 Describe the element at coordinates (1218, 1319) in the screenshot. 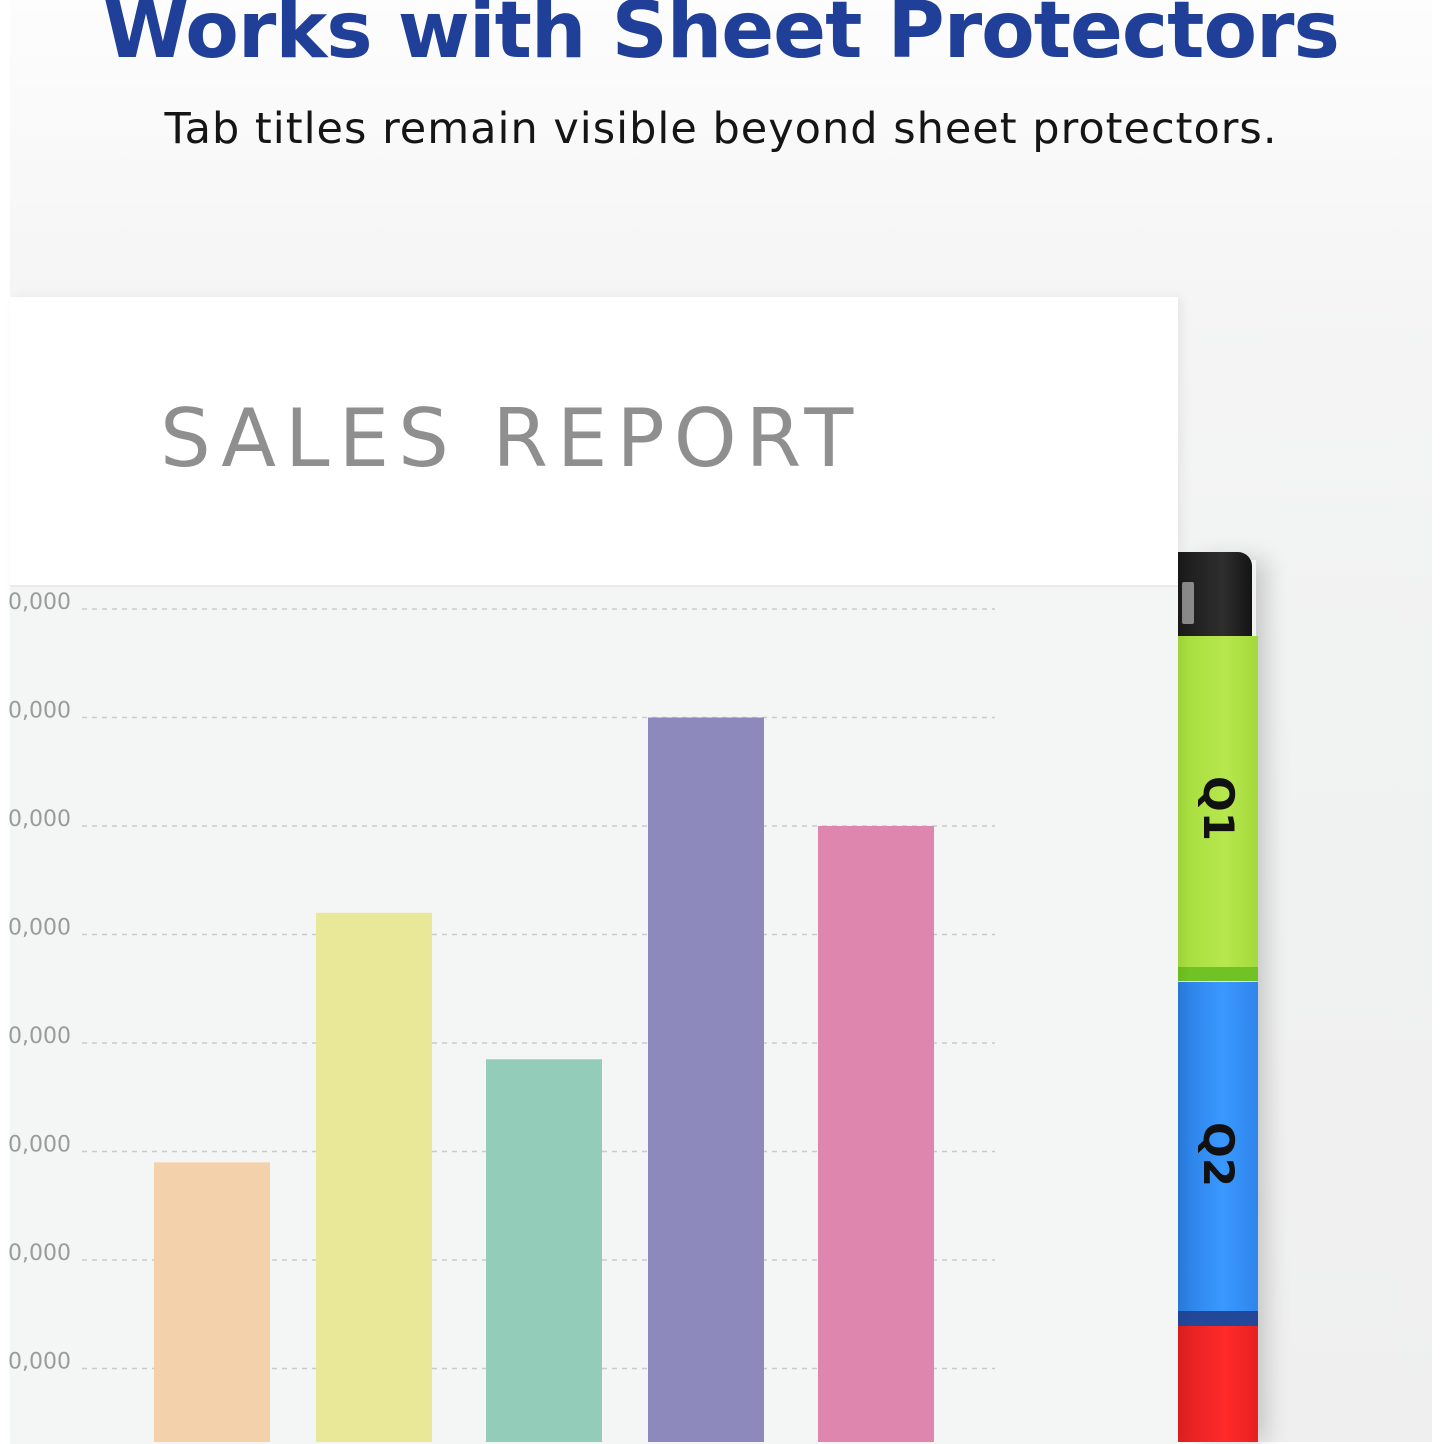

I see `tab-q2-edge` at that location.